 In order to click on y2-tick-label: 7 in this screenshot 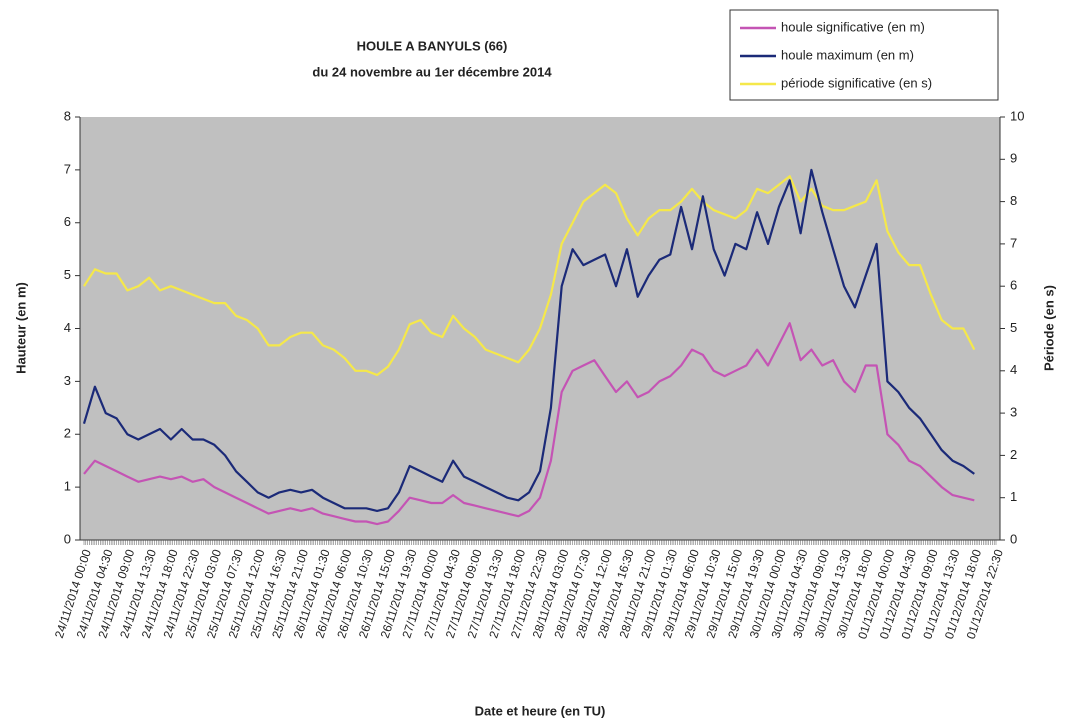, I will do `click(1013, 242)`.